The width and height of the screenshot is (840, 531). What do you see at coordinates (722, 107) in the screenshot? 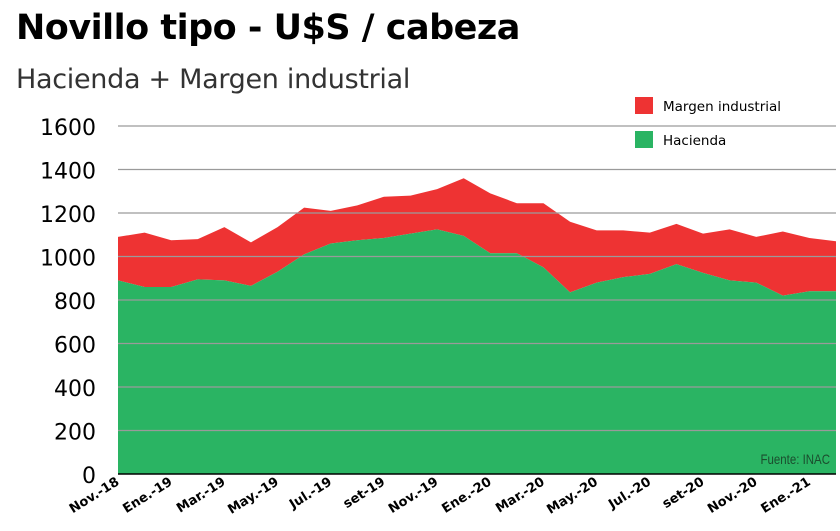
I see `legend-label-margen: Margen industrial` at bounding box center [722, 107].